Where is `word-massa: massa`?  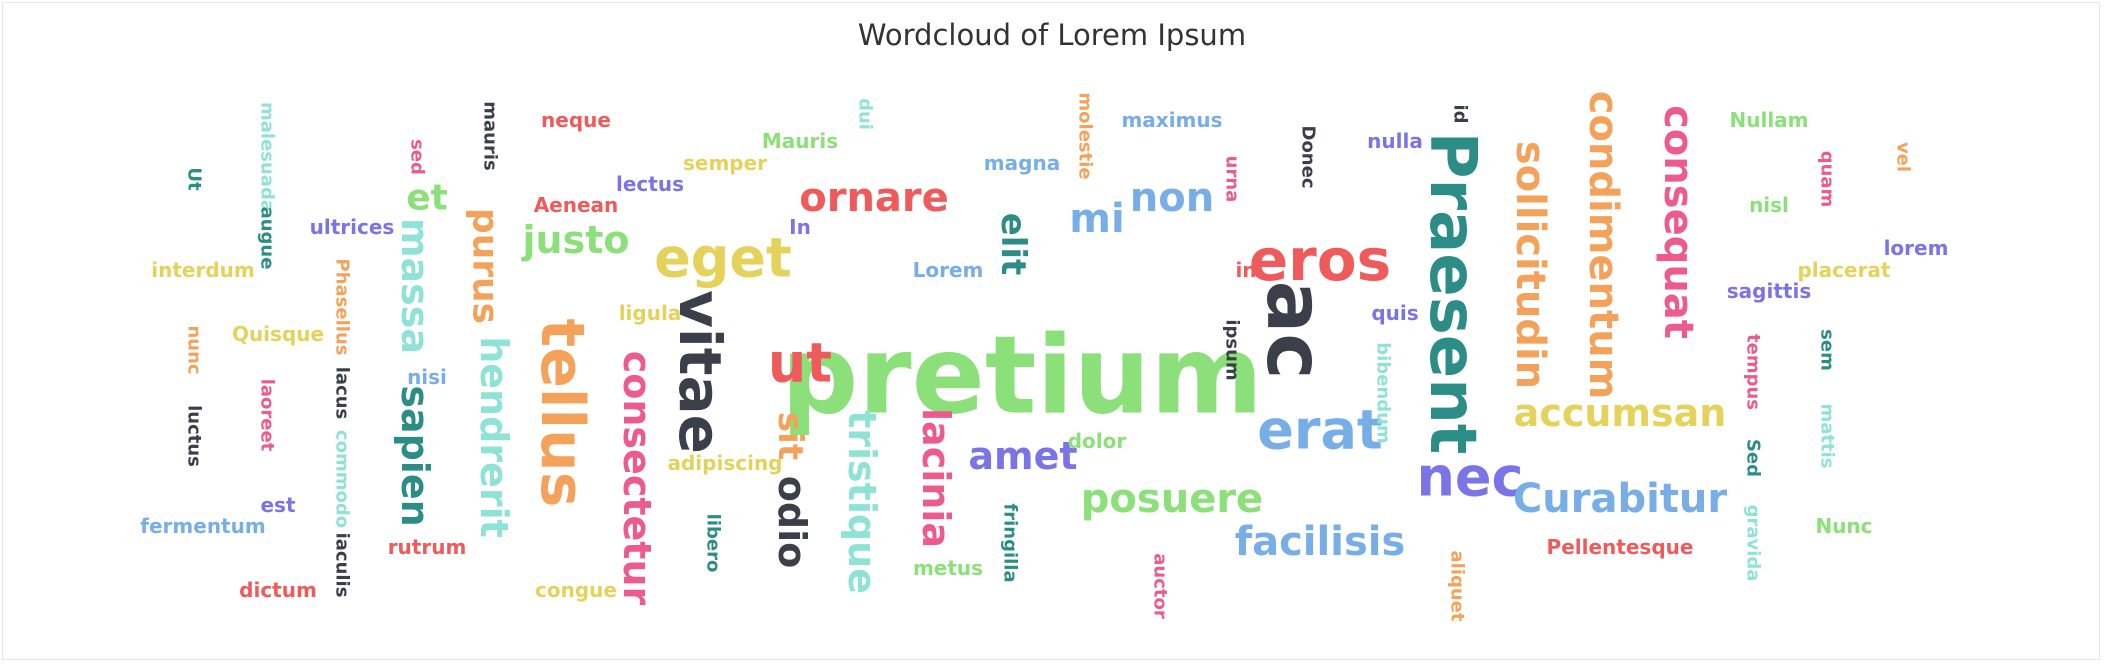
word-massa: massa is located at coordinates (415, 286).